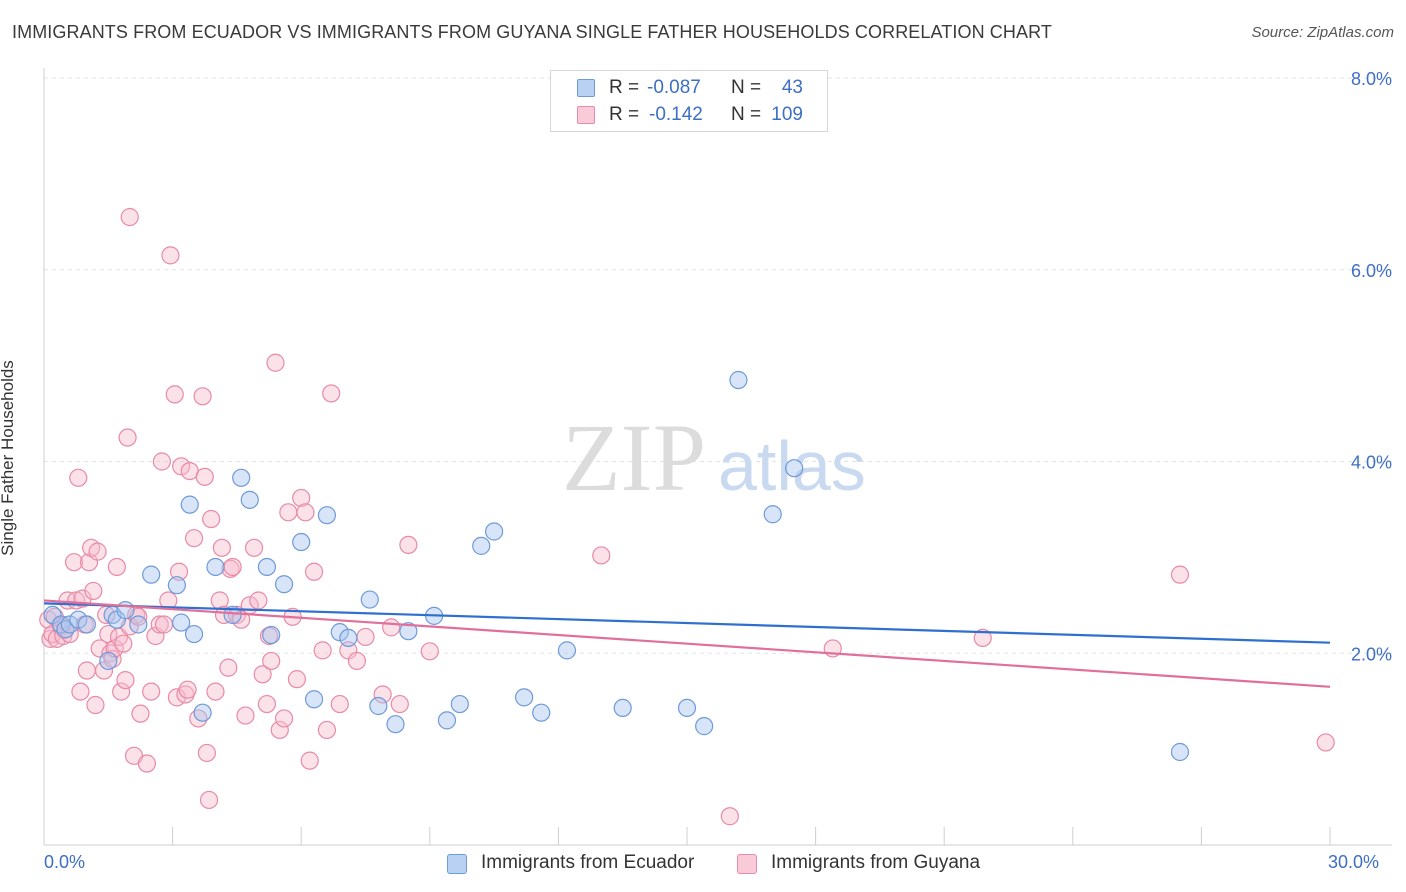 This screenshot has width=1406, height=892. I want to click on ecuador-trend-line, so click(687, 623).